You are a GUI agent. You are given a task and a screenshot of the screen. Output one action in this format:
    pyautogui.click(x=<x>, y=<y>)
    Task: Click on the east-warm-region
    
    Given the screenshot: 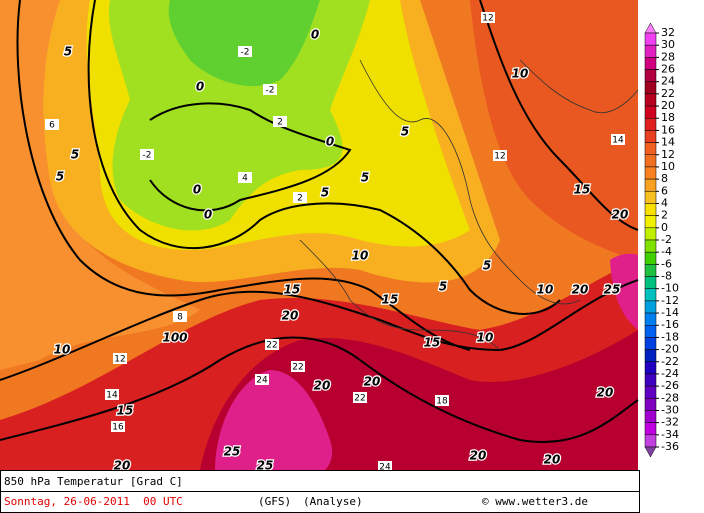 What is the action you would take?
    pyautogui.click(x=554, y=130)
    